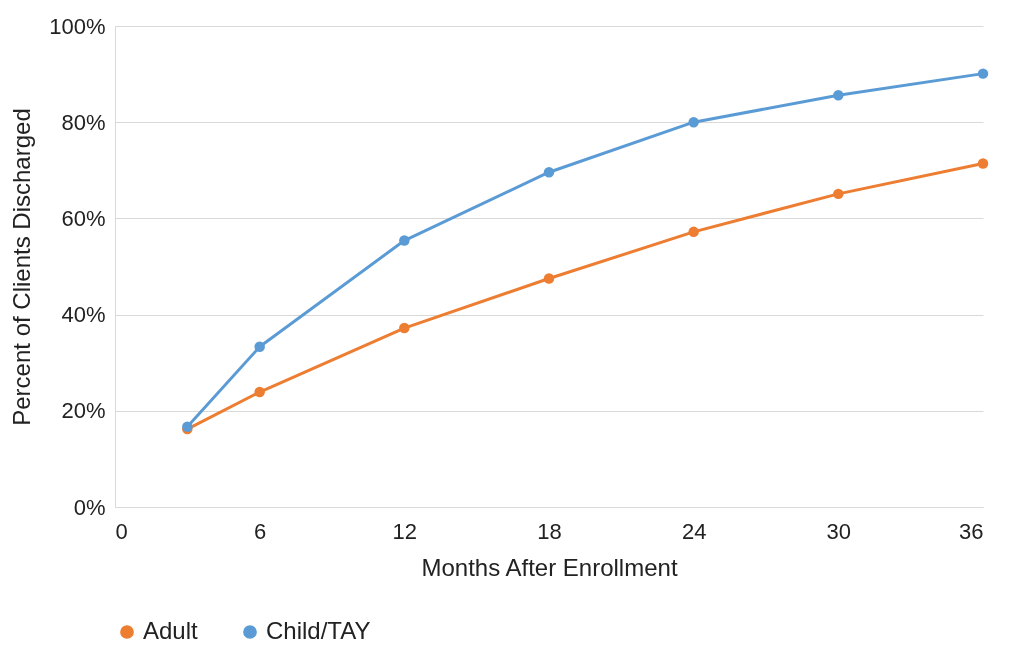 The image size is (1014, 654). Describe the element at coordinates (971, 531) in the screenshot. I see `x-tick-label: 36` at that location.